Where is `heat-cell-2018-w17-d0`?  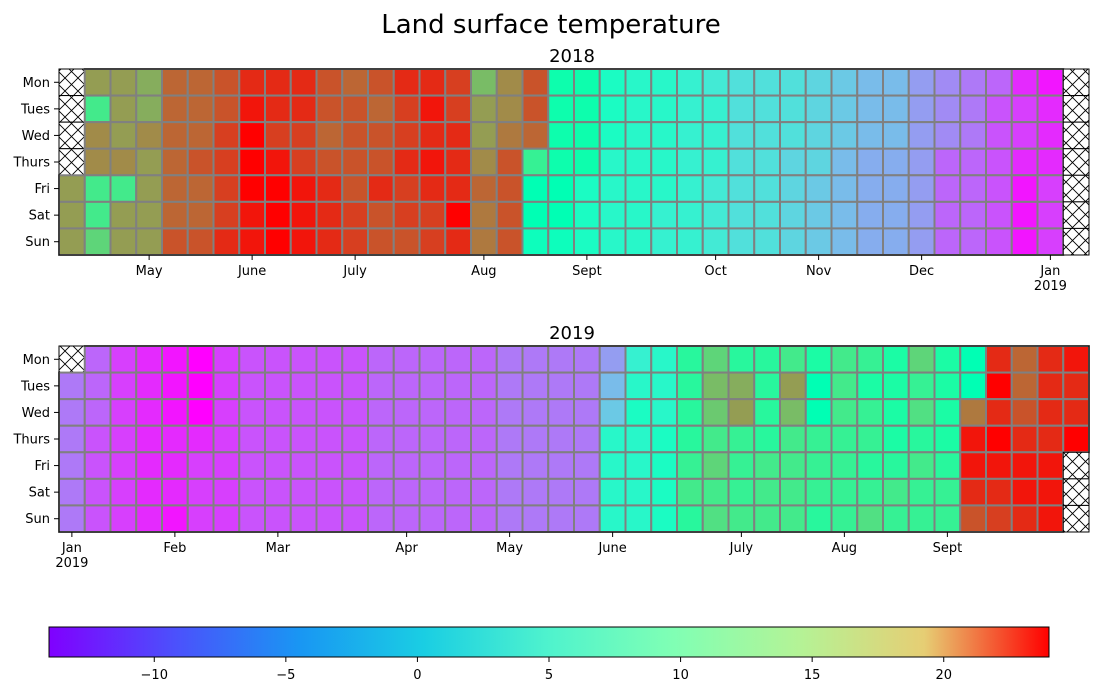 heat-cell-2018-w17-d0 is located at coordinates (509, 82).